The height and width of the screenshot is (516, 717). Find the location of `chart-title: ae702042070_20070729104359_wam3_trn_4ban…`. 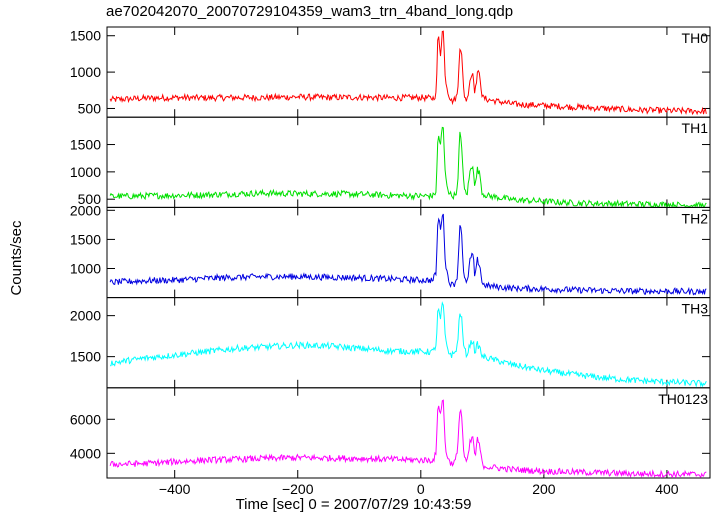

chart-title: ae702042070_20070729104359_wam3_trn_4ban… is located at coordinates (310, 11).